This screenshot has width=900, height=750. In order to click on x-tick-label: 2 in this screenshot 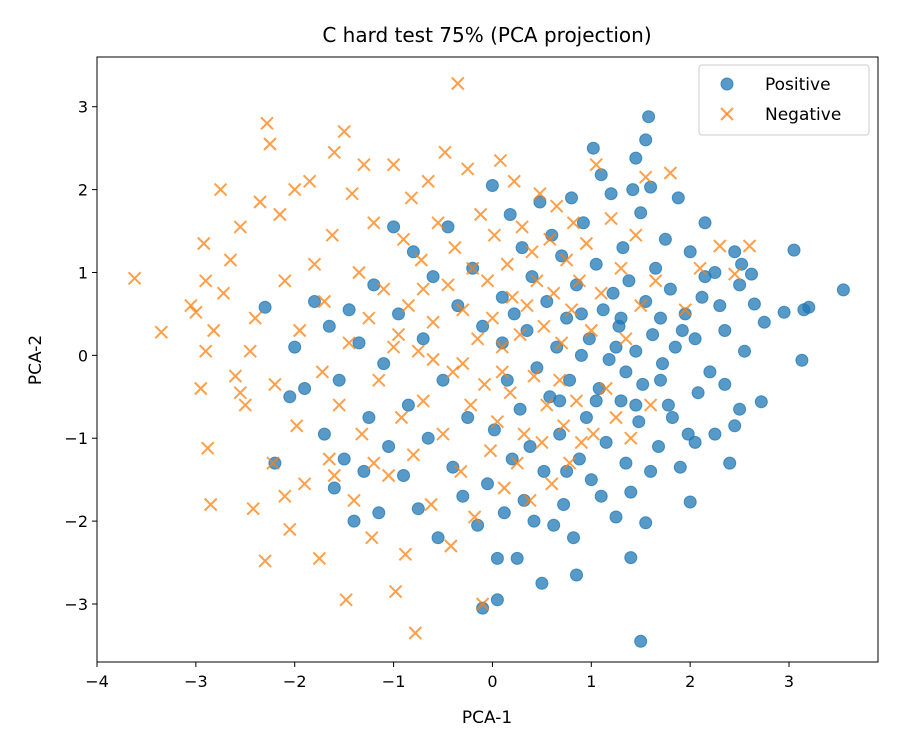, I will do `click(690, 681)`.